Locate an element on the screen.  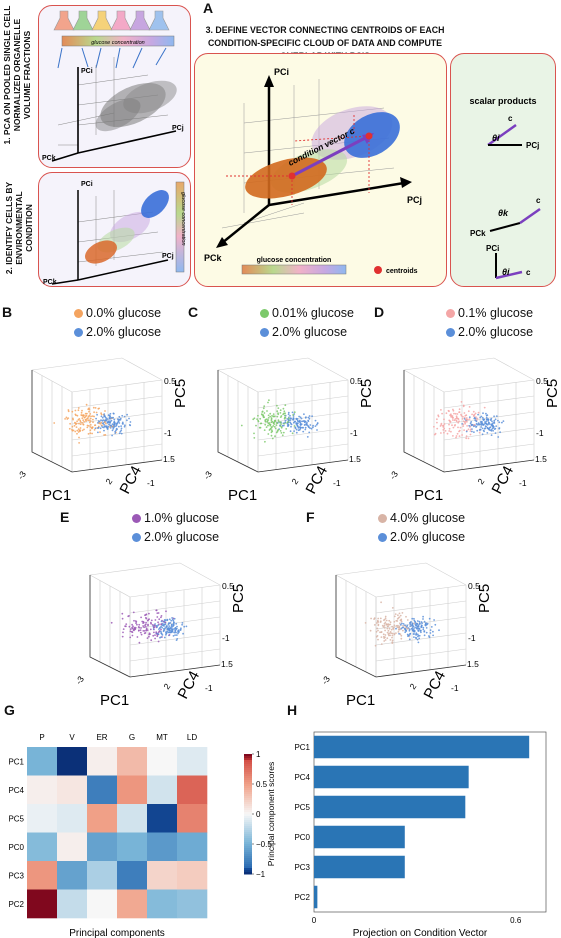
flow-arrows is located at coordinates (112, 58).